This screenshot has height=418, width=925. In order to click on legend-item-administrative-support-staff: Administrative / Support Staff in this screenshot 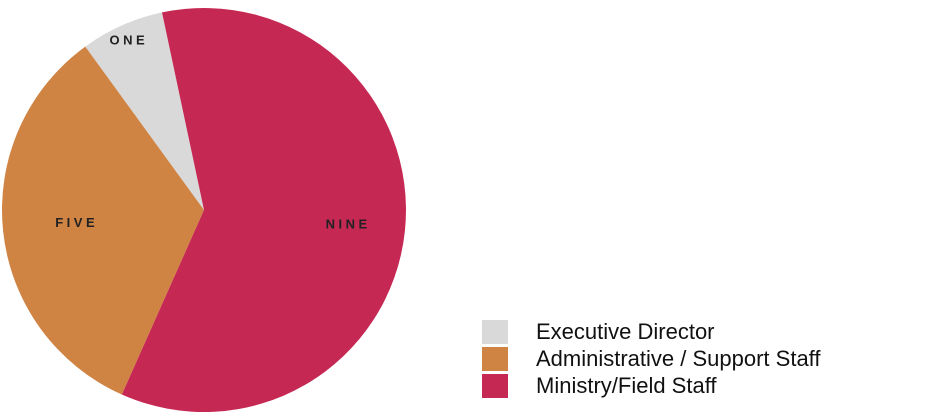, I will do `click(651, 358)`.